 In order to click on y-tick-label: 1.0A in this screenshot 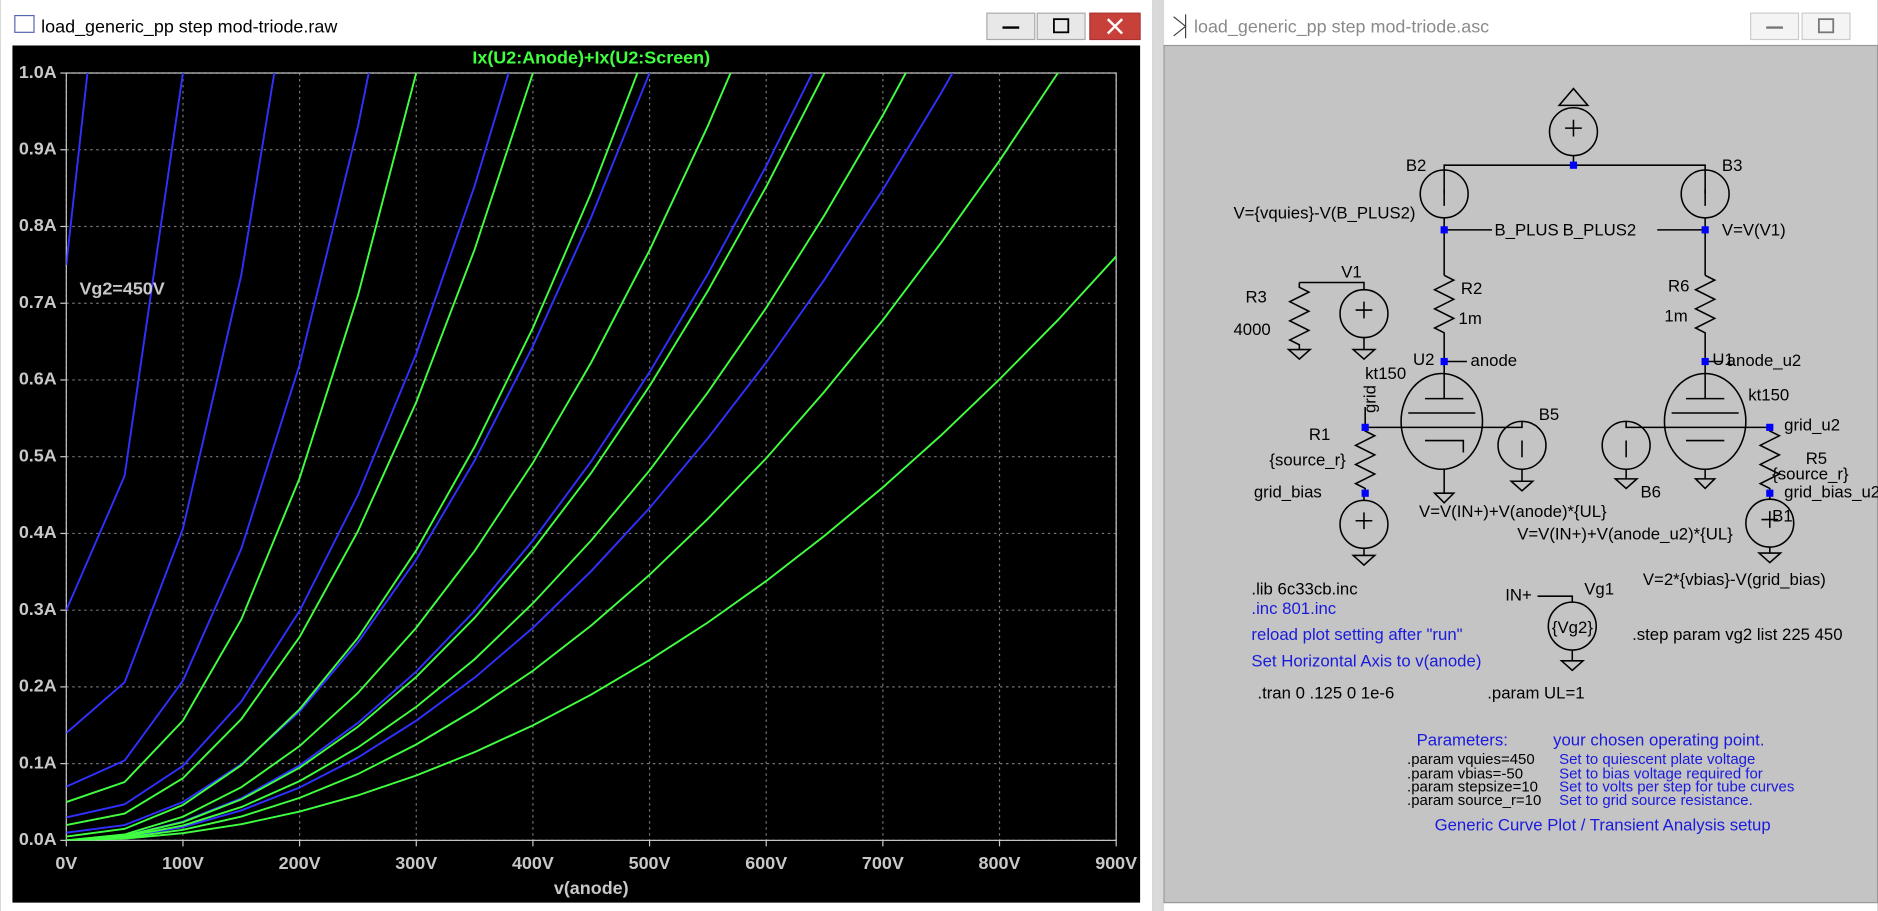, I will do `click(38, 72)`.